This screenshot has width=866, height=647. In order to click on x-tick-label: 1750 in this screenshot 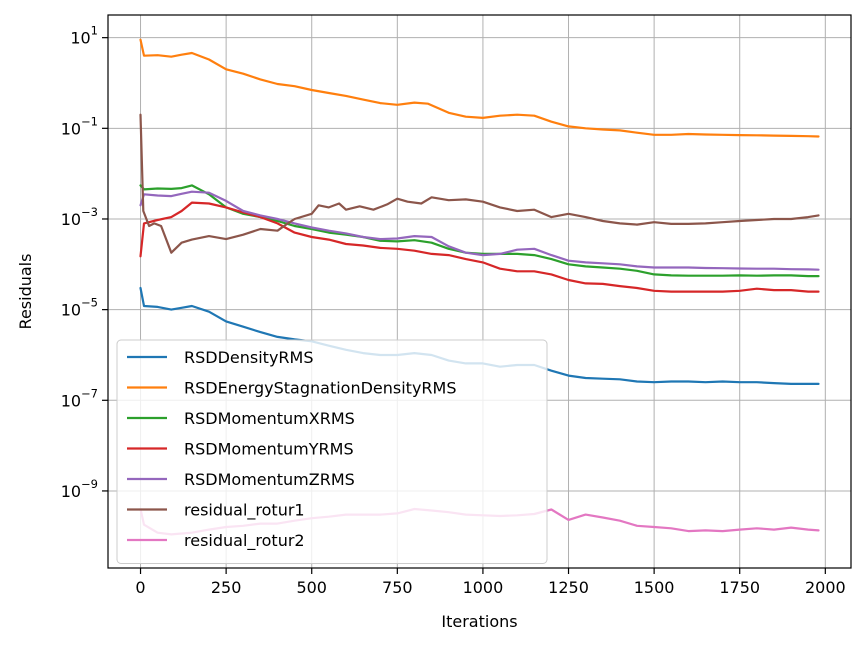, I will do `click(739, 587)`.